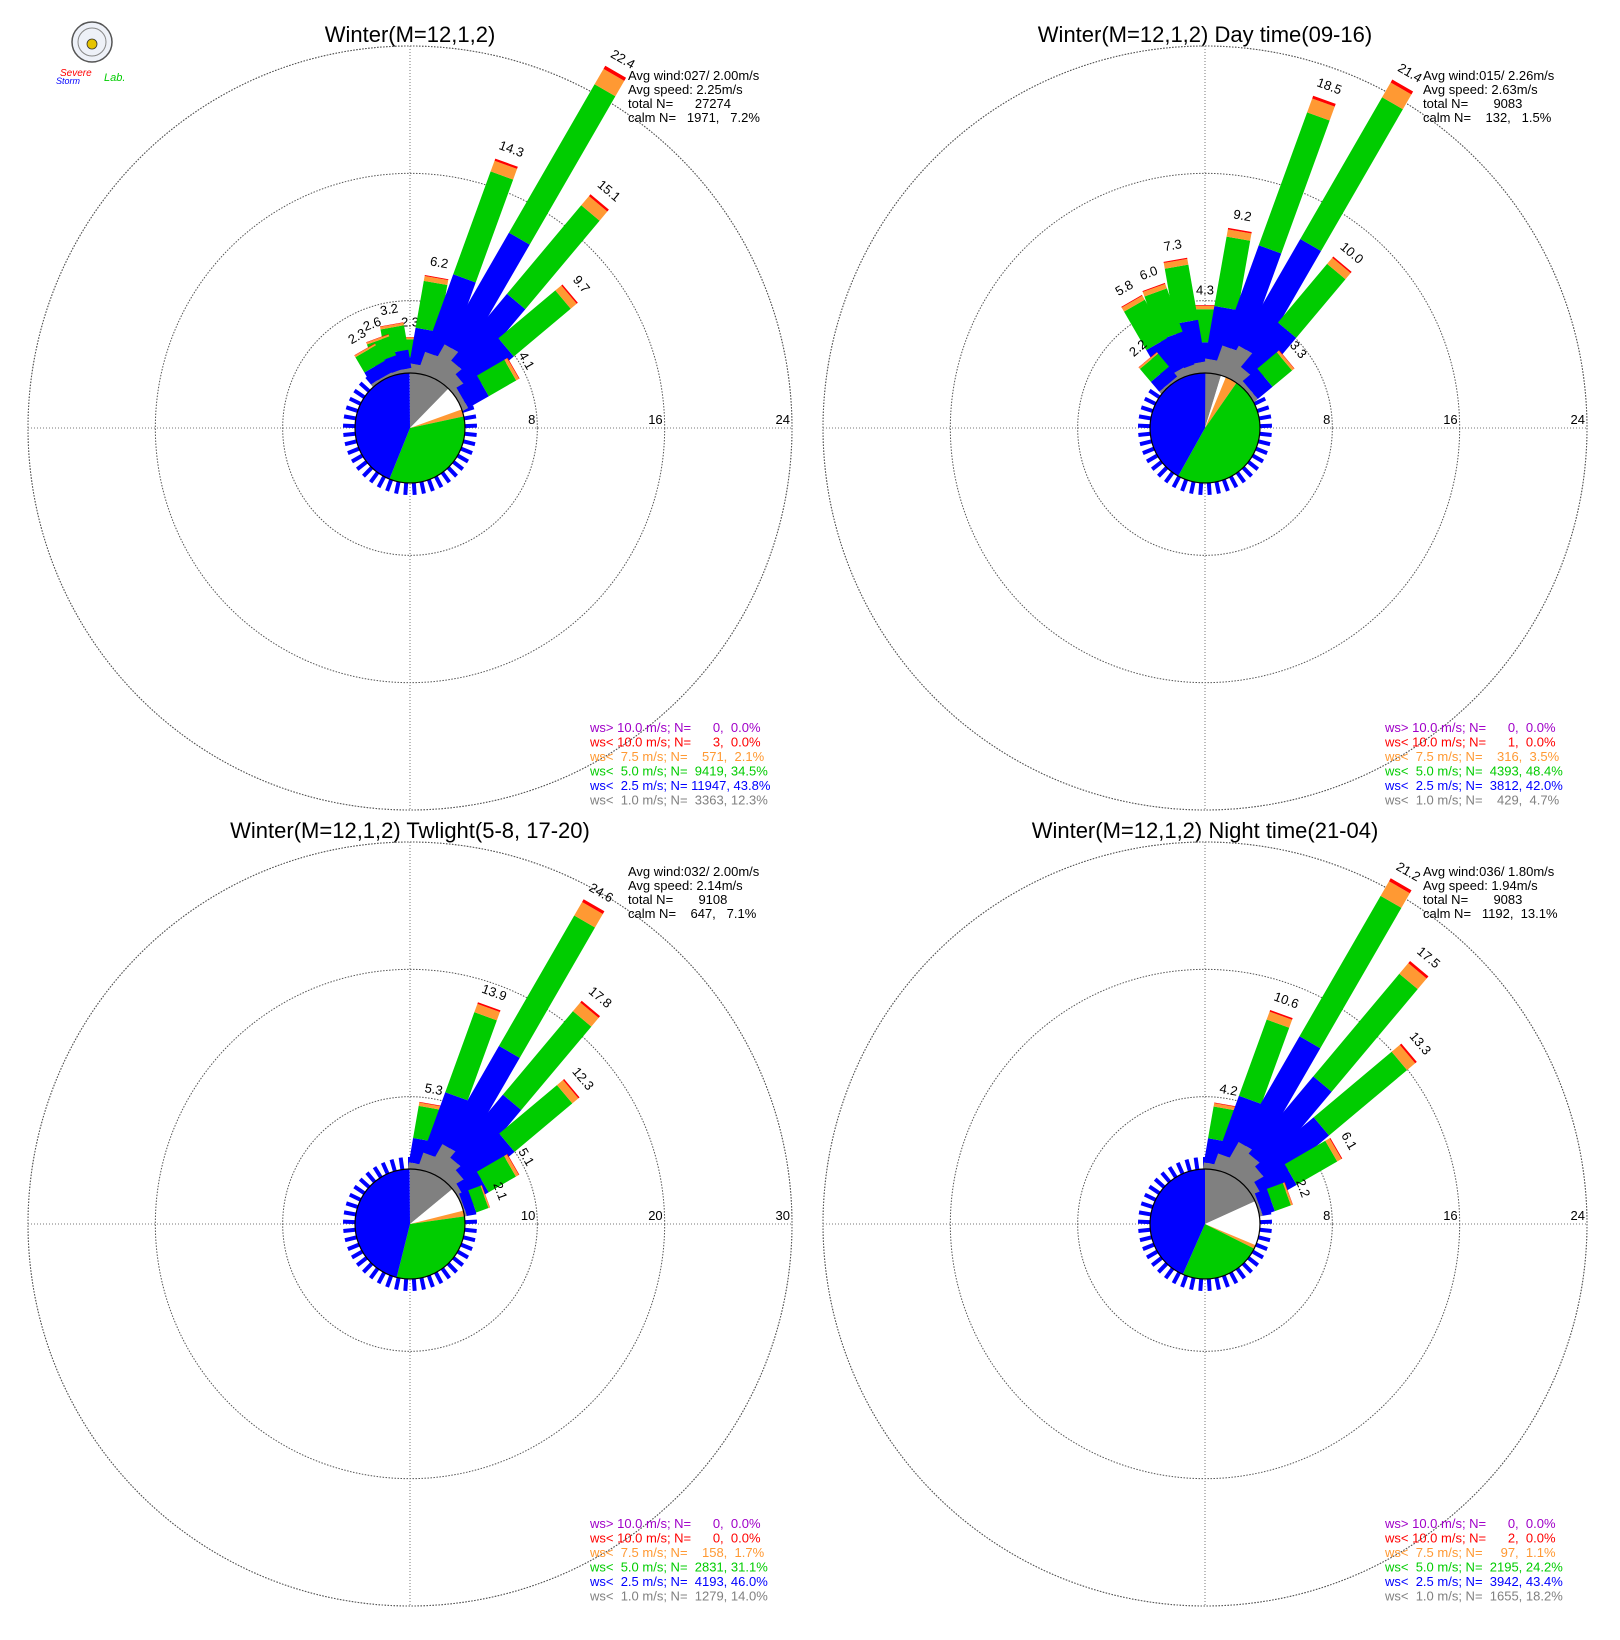 The image size is (1620, 1640). Describe the element at coordinates (678, 1596) in the screenshot. I see `legend-entry: ws< 1.0 m/s; N= 1279, 14.0%` at that location.